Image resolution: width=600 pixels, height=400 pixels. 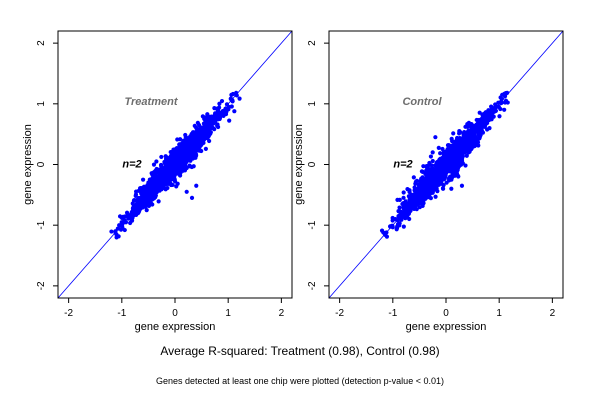 What do you see at coordinates (41, 164) in the screenshot?
I see `y-tick-label: 0` at bounding box center [41, 164].